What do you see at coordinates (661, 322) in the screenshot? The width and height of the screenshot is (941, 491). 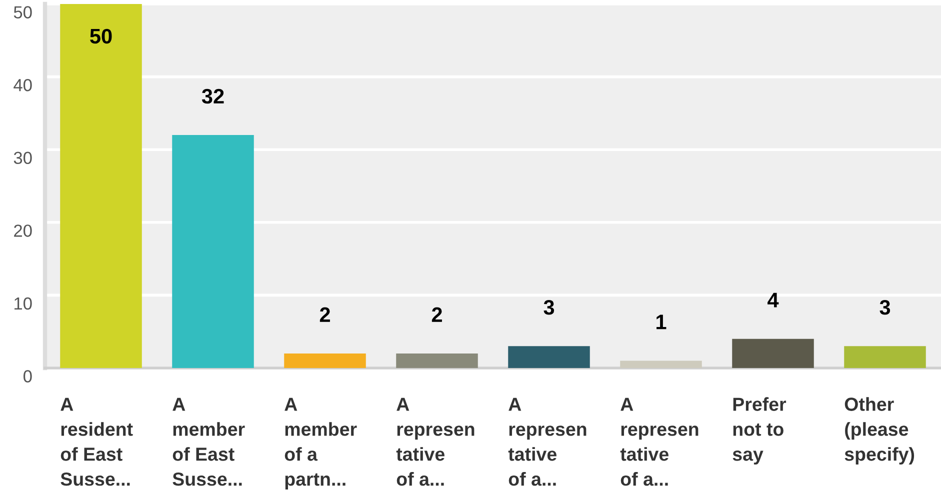 I see `data-label: 1` at bounding box center [661, 322].